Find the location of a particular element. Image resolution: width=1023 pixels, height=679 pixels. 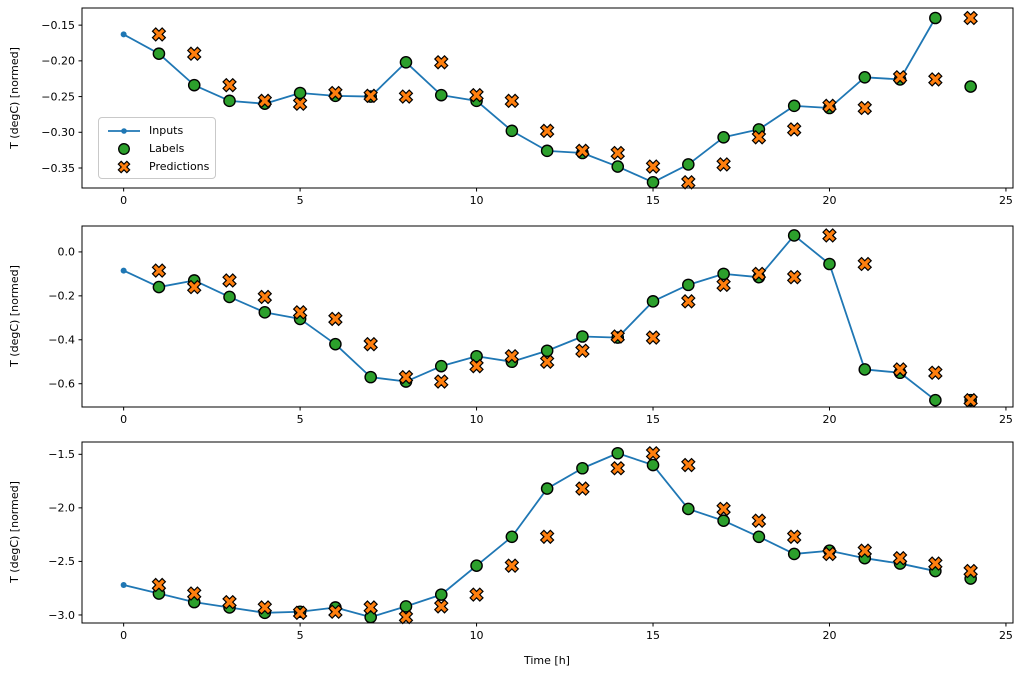

y-tick-label: −3.0 is located at coordinates (61, 615).